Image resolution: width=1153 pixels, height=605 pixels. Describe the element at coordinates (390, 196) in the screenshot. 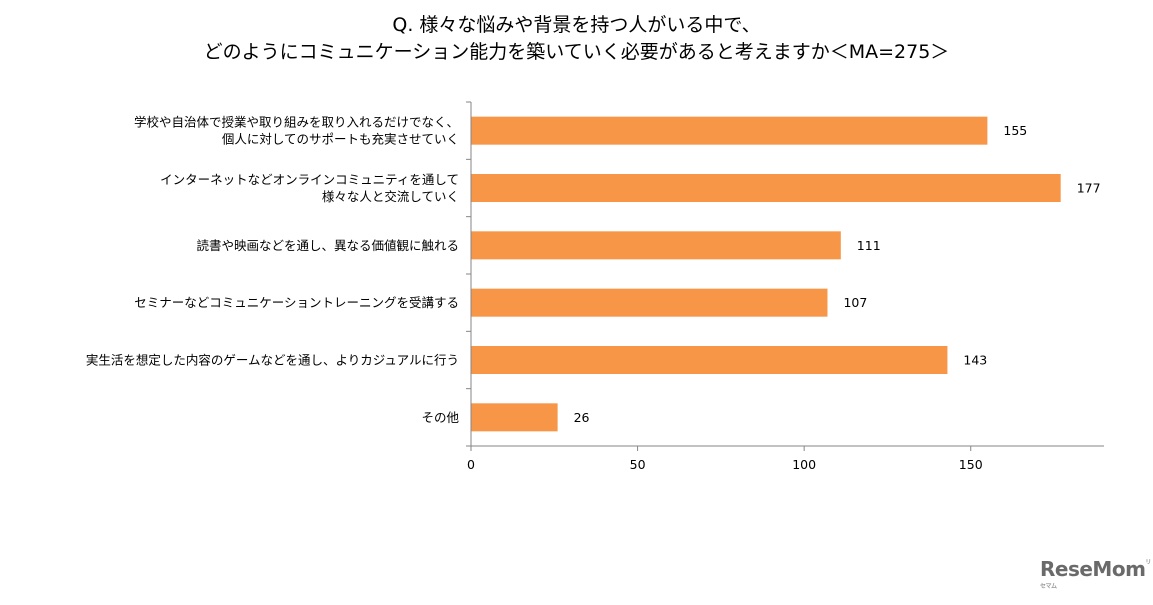

I see `category-label-2-line-2: 様々な人と交流していく` at that location.